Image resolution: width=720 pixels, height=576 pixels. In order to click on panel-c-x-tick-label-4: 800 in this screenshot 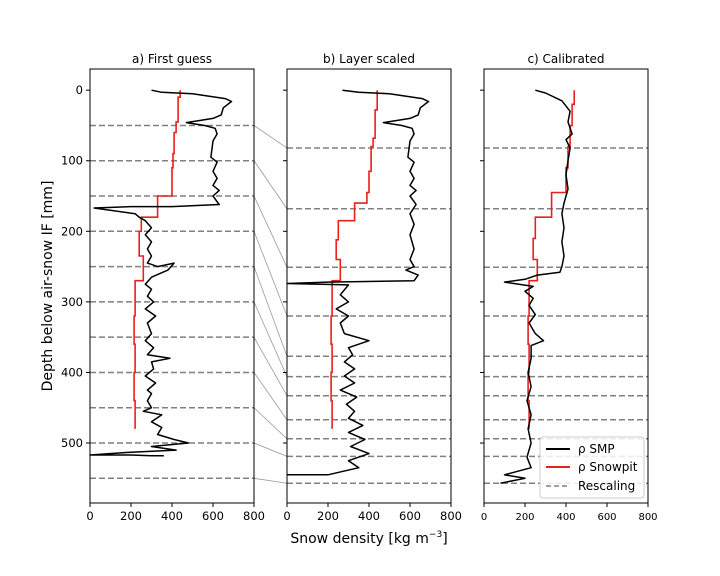, I will do `click(647, 517)`.